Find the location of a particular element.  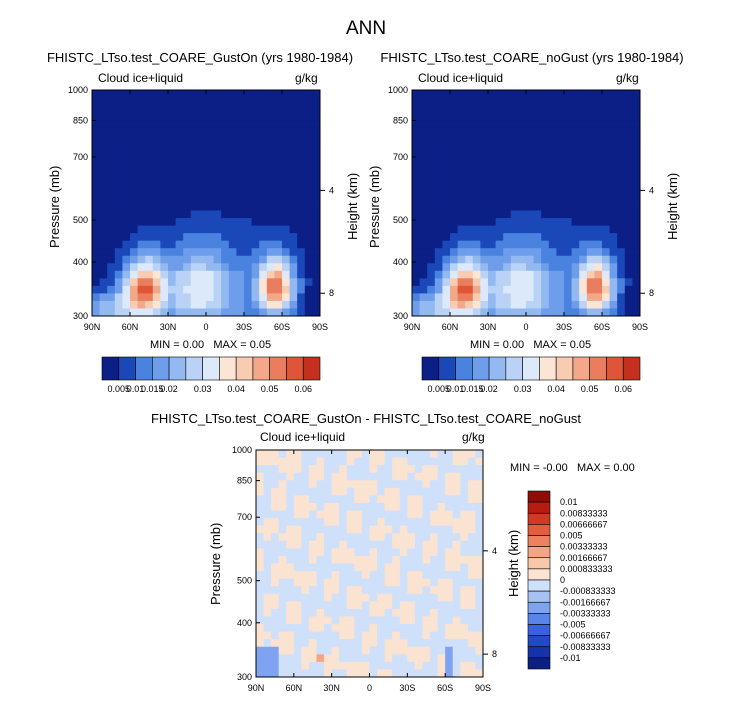

y-tick-label: 850 is located at coordinates (244, 481).